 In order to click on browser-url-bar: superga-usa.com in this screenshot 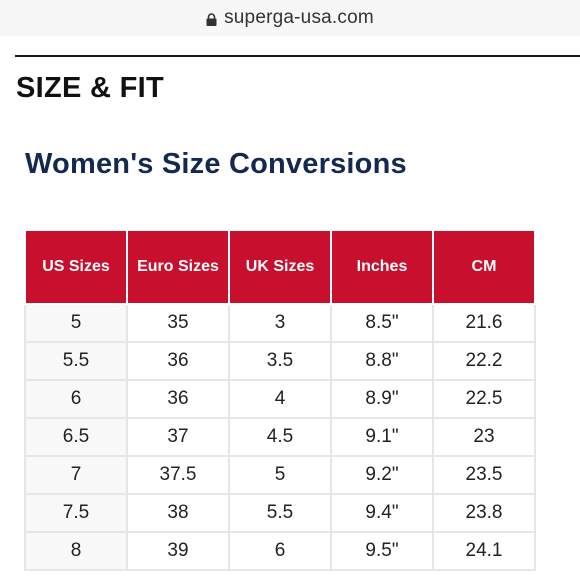, I will do `click(290, 18)`.